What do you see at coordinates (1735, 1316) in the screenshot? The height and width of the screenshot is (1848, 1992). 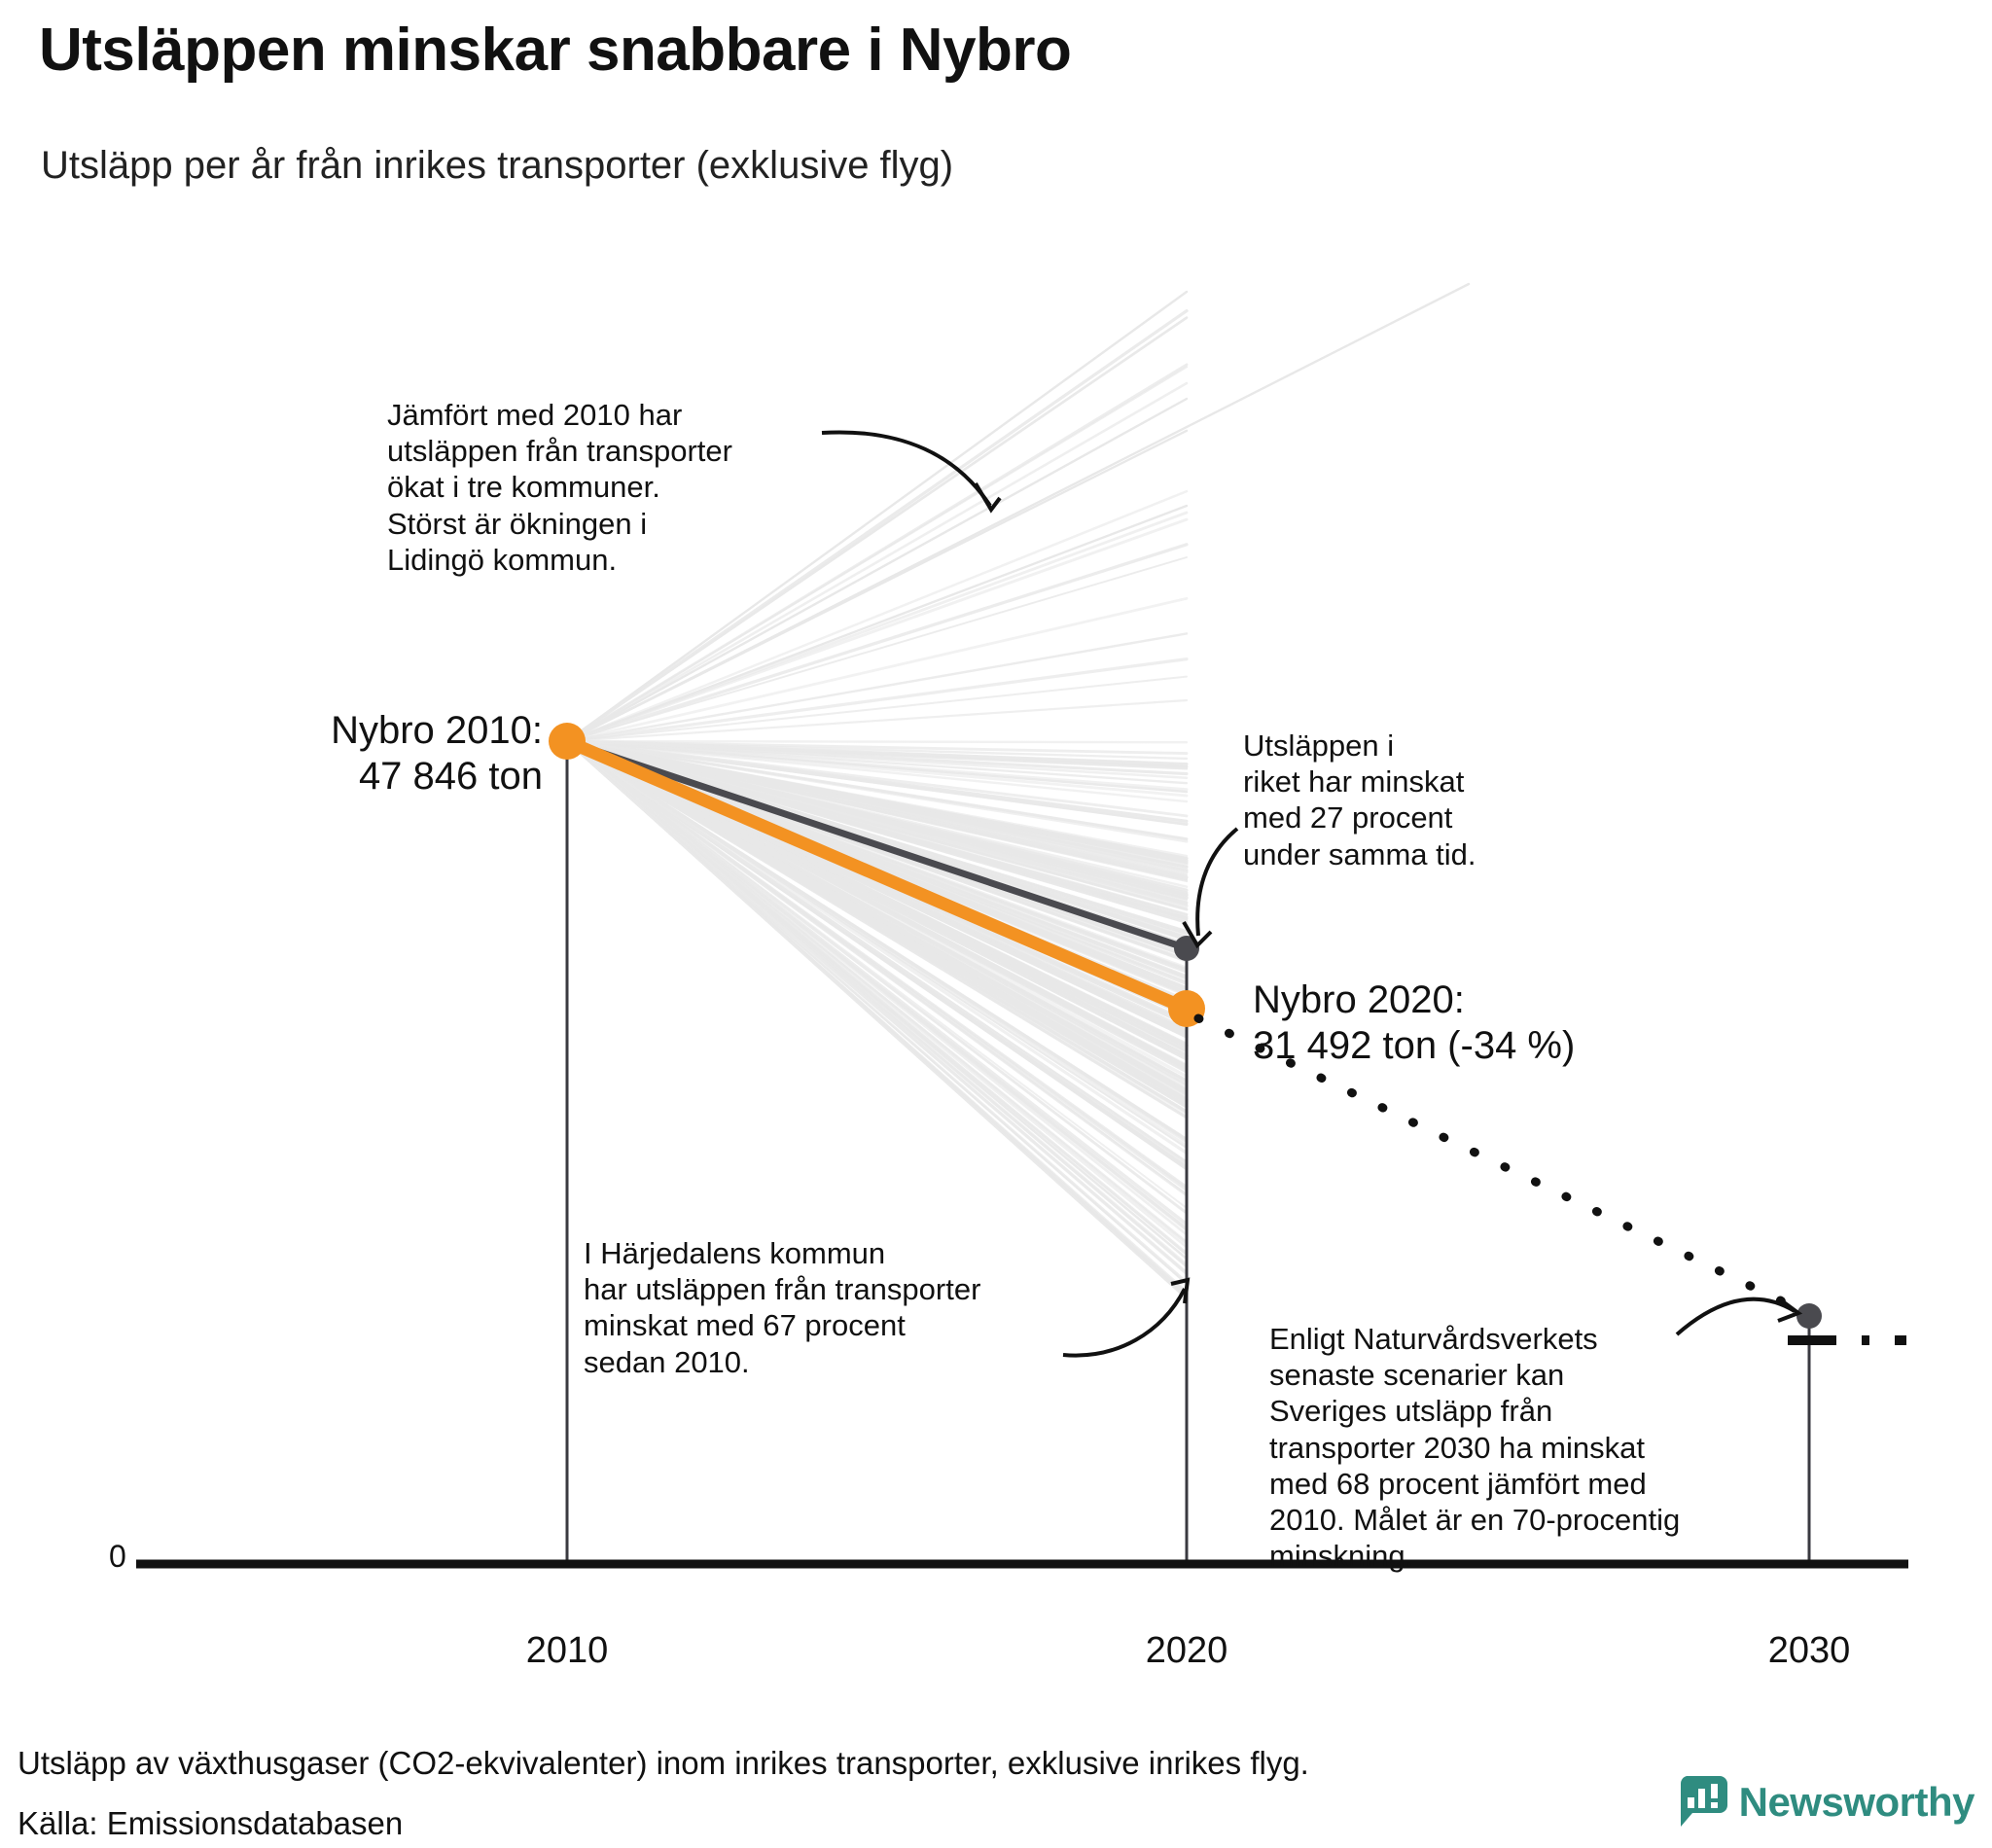 I see `annotation-arrow-scenario` at bounding box center [1735, 1316].